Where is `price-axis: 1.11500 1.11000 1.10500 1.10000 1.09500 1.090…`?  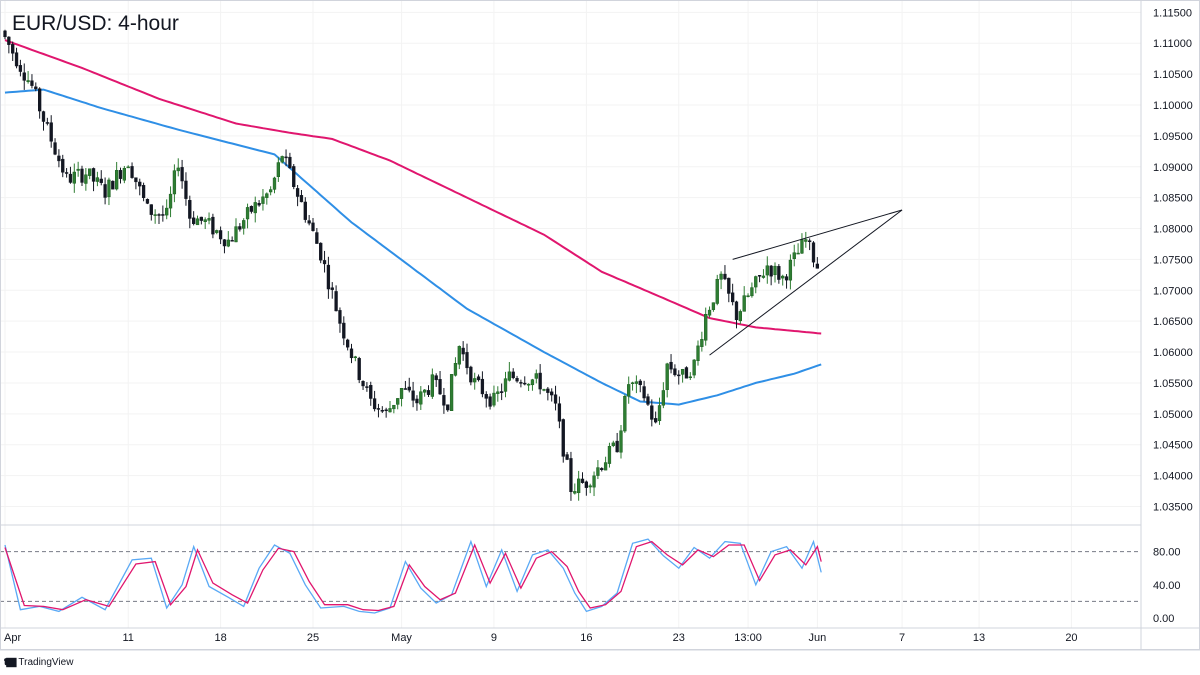
price-axis: 1.11500 1.11000 1.10500 1.10000 1.09500 1.090… is located at coordinates (1173, 260).